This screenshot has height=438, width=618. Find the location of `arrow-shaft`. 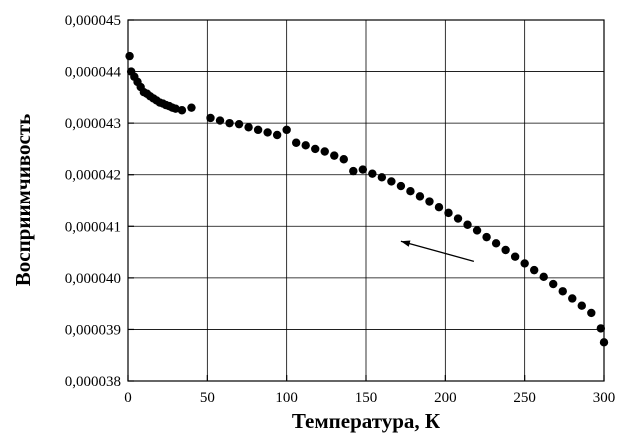

arrow-shaft is located at coordinates (437, 251).